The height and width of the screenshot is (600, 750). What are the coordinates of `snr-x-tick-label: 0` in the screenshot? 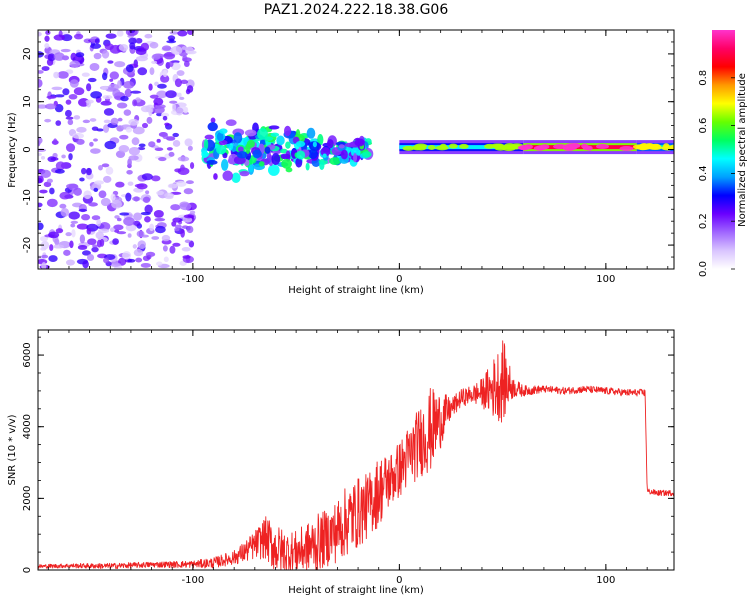 It's located at (399, 580).